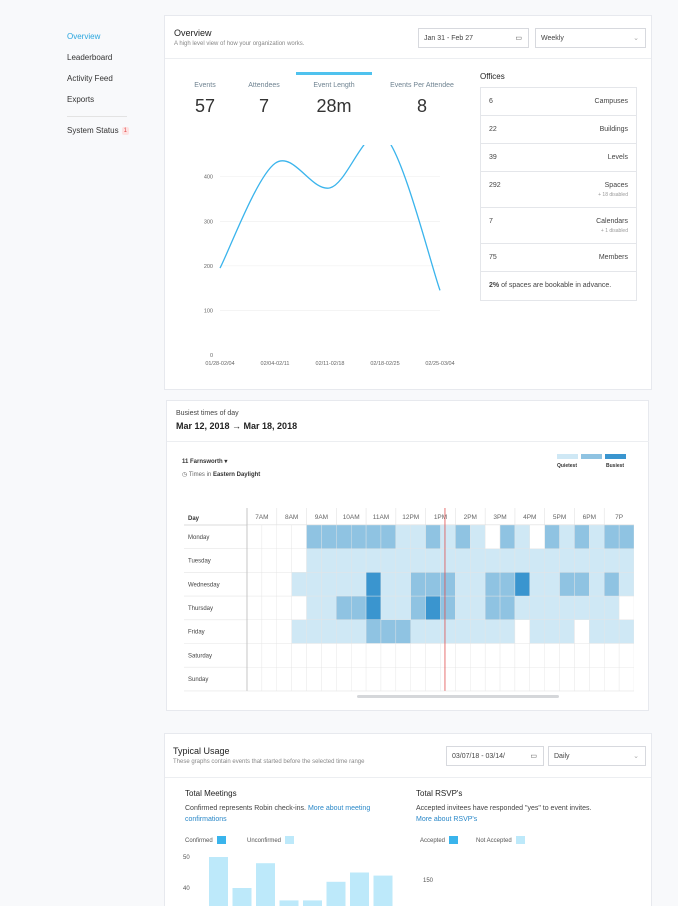 Image resolution: width=678 pixels, height=906 pixels. I want to click on stat-value: 8, so click(421, 106).